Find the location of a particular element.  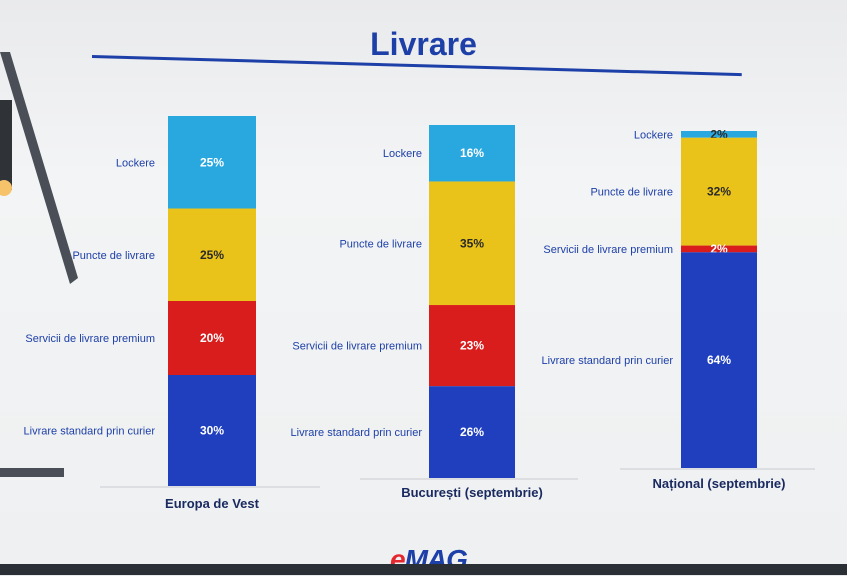

category-label: București (septembrie) is located at coordinates (472, 492).